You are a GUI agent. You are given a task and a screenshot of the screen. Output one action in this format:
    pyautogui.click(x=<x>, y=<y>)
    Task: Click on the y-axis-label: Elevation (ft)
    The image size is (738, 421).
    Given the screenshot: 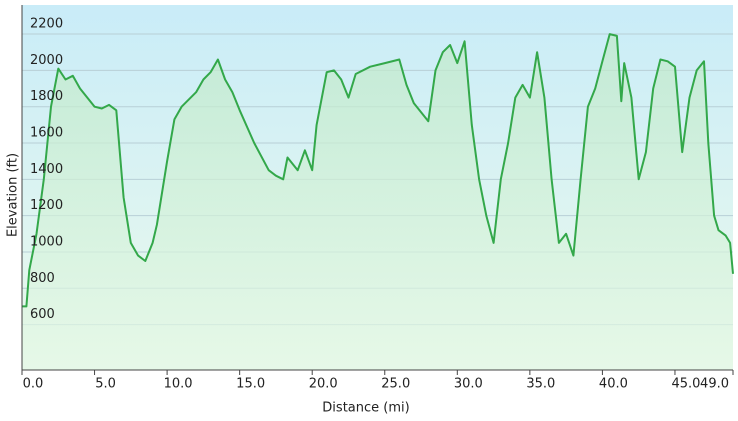 What is the action you would take?
    pyautogui.click(x=13, y=195)
    